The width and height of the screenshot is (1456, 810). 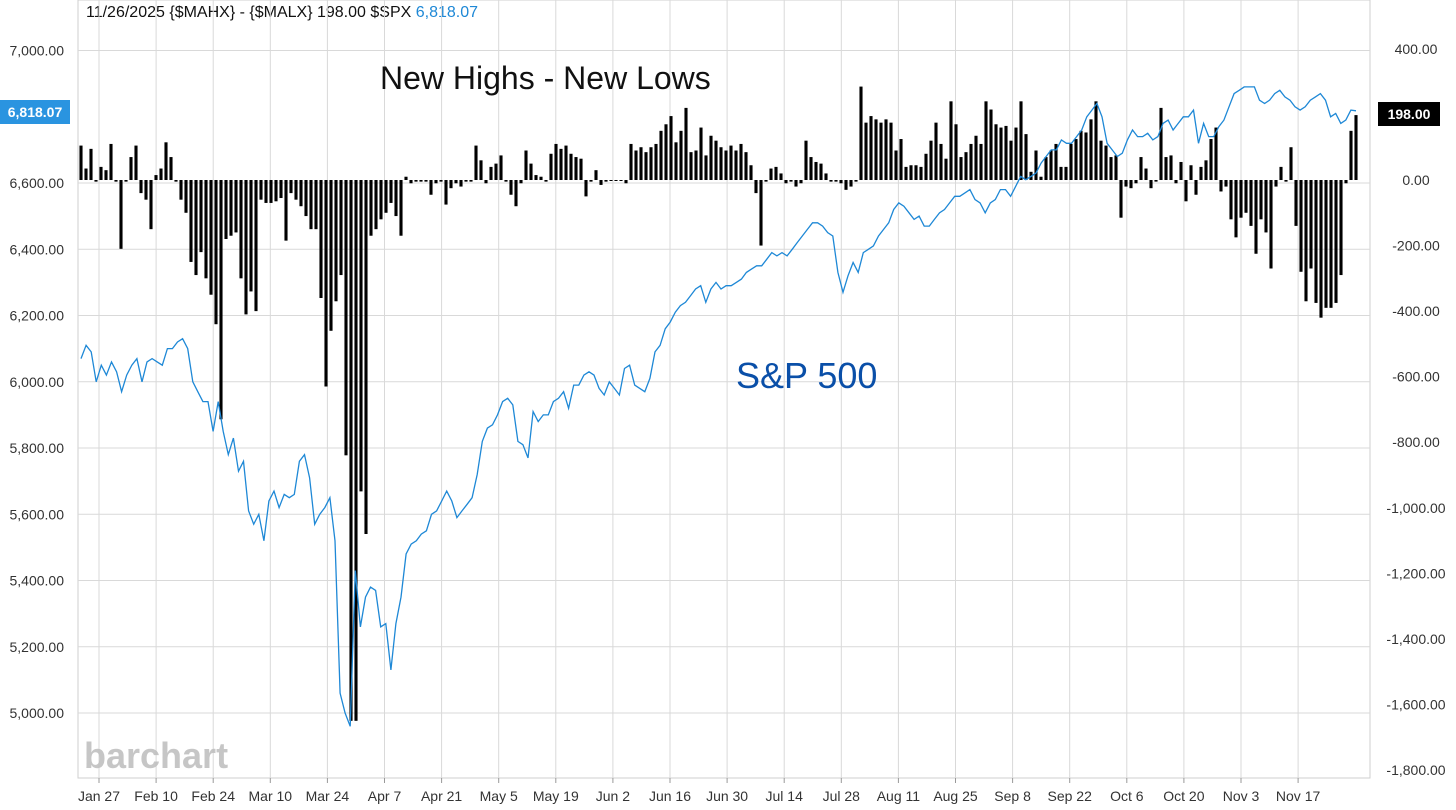 What do you see at coordinates (156, 796) in the screenshot?
I see `x-axis-tick-label: Feb 10` at bounding box center [156, 796].